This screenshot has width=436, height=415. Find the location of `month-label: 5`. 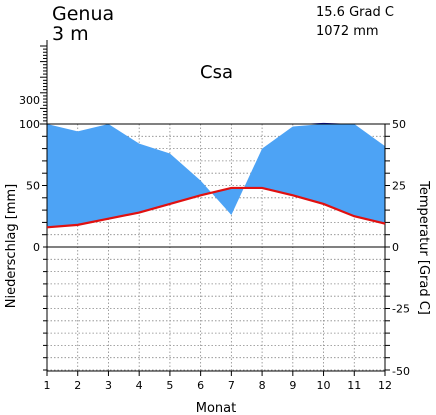

month-label: 5 is located at coordinates (169, 385).